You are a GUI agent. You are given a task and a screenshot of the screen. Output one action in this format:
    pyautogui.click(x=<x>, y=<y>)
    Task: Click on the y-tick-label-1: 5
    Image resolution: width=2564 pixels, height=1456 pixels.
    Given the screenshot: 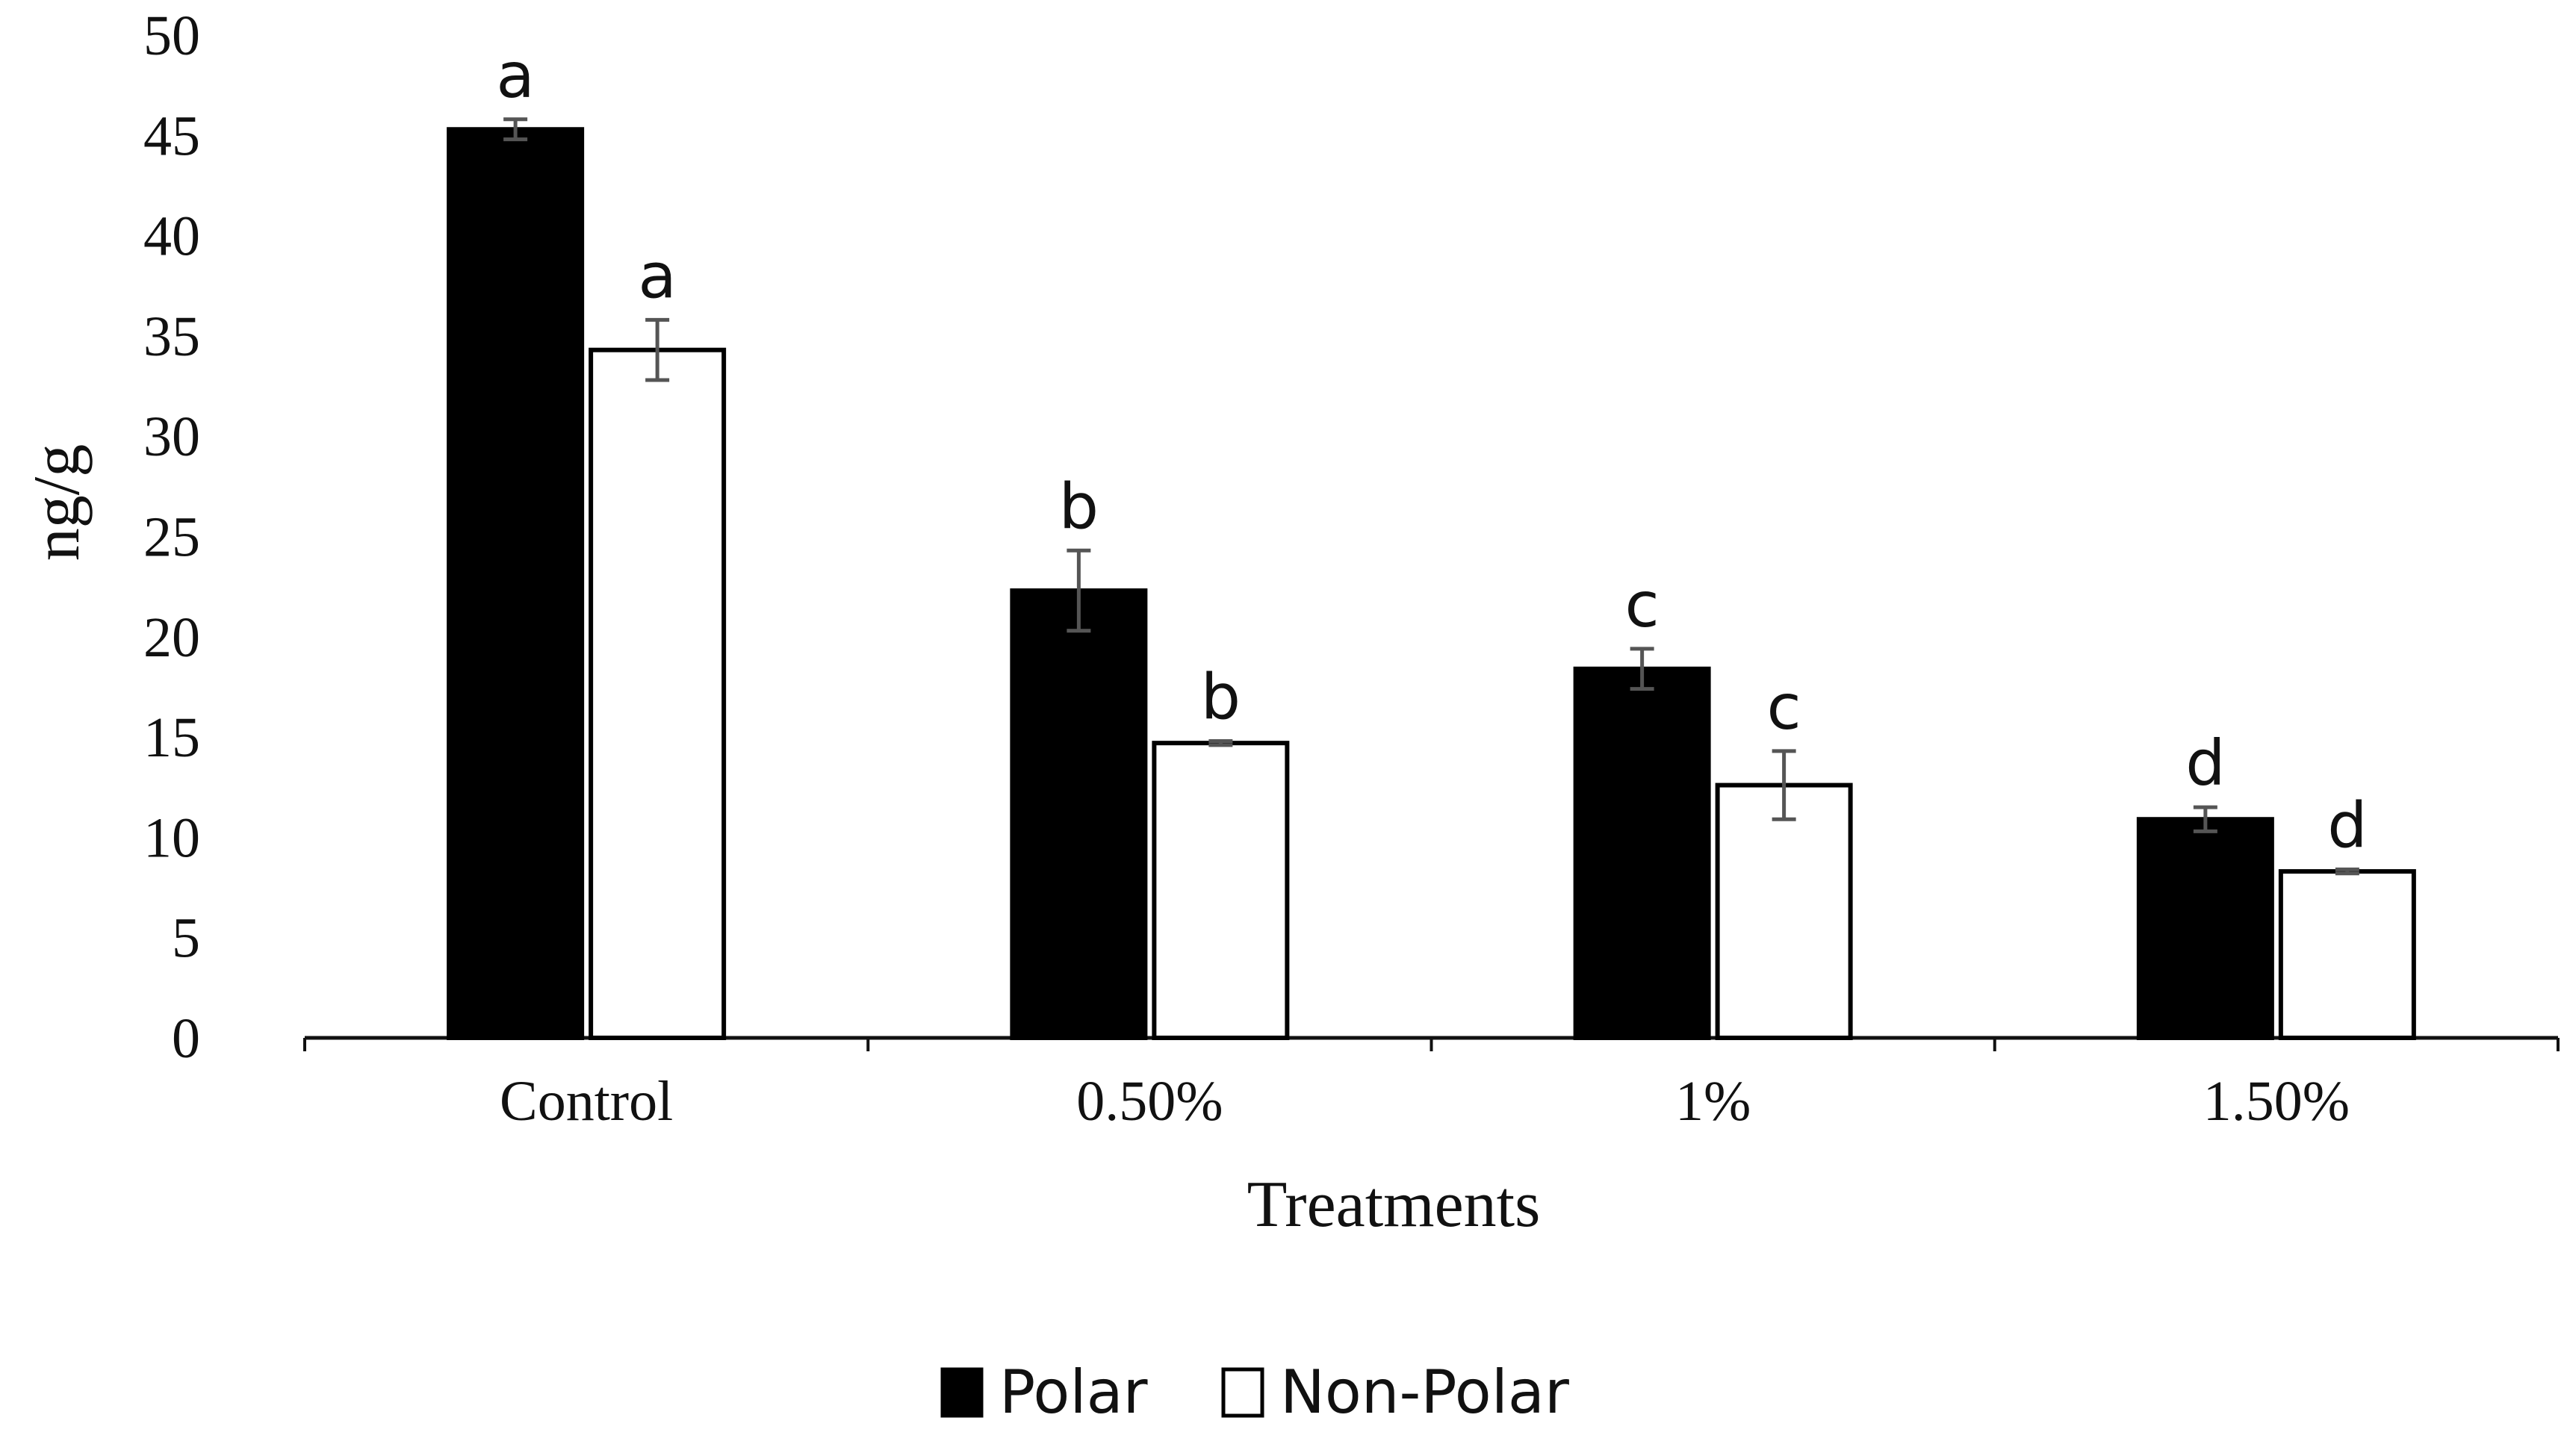 What is the action you would take?
    pyautogui.click(x=186, y=938)
    